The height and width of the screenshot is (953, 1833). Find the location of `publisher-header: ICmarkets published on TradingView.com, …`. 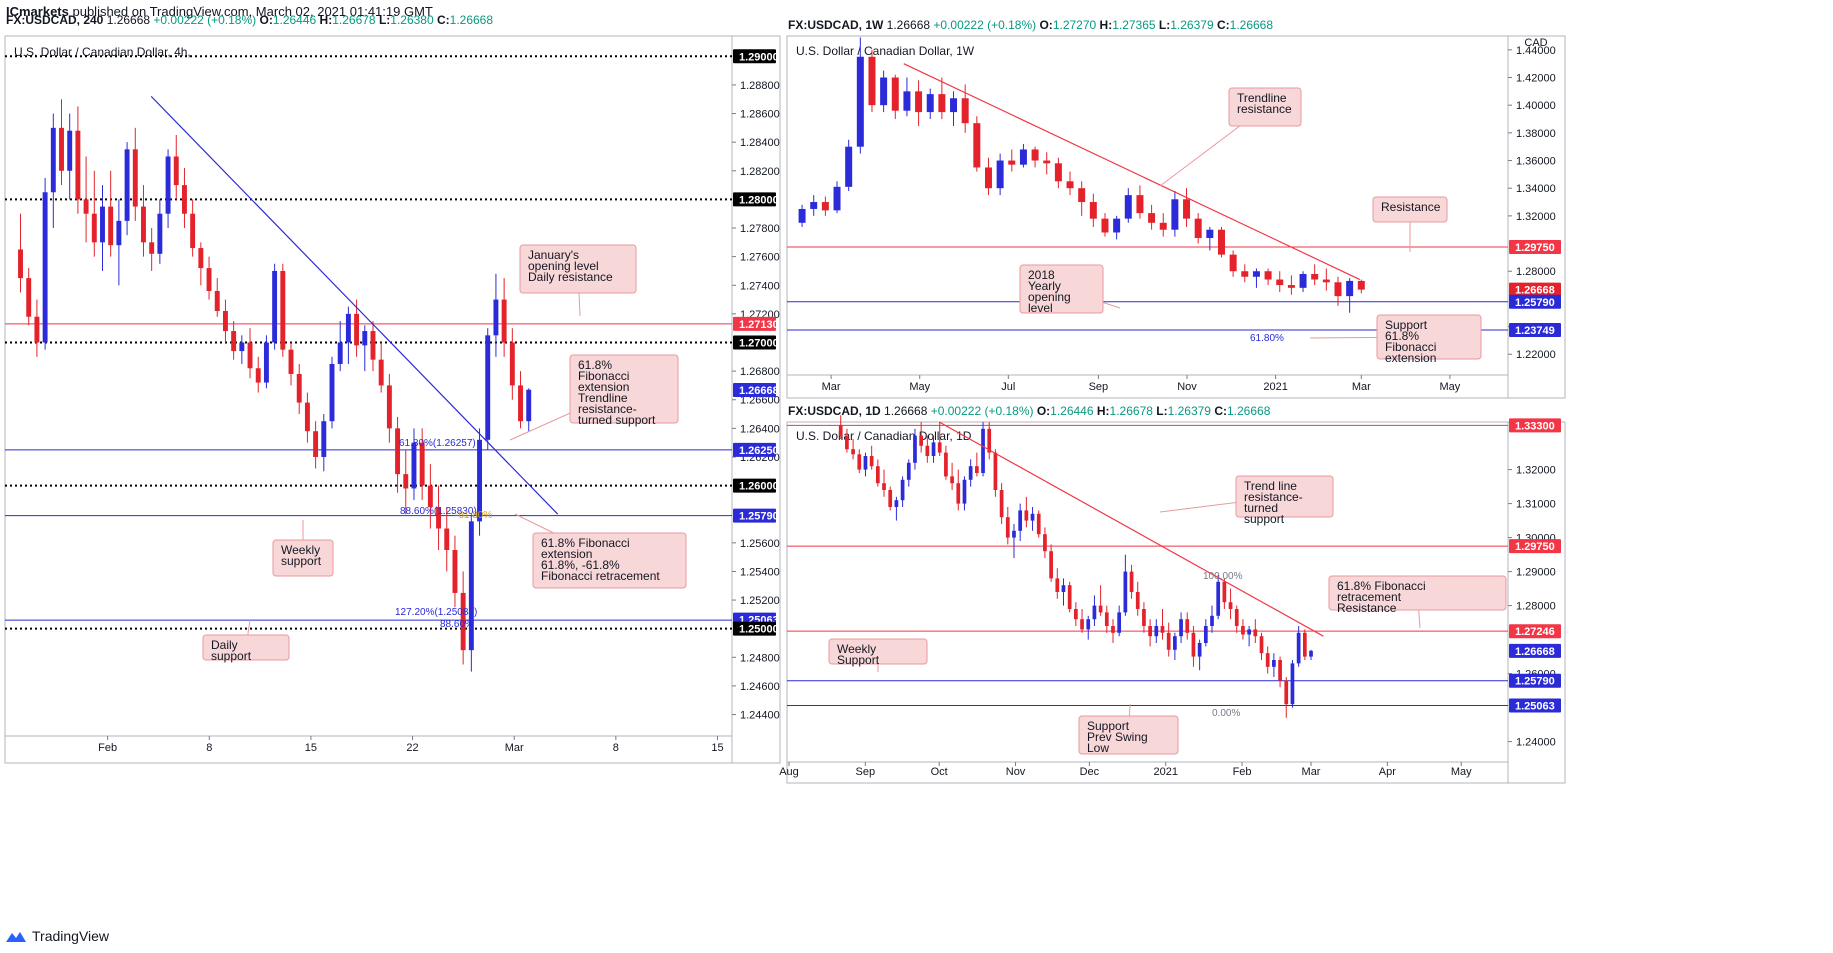

publisher-header: ICmarkets published on TradingView.com, … is located at coordinates (219, 11).